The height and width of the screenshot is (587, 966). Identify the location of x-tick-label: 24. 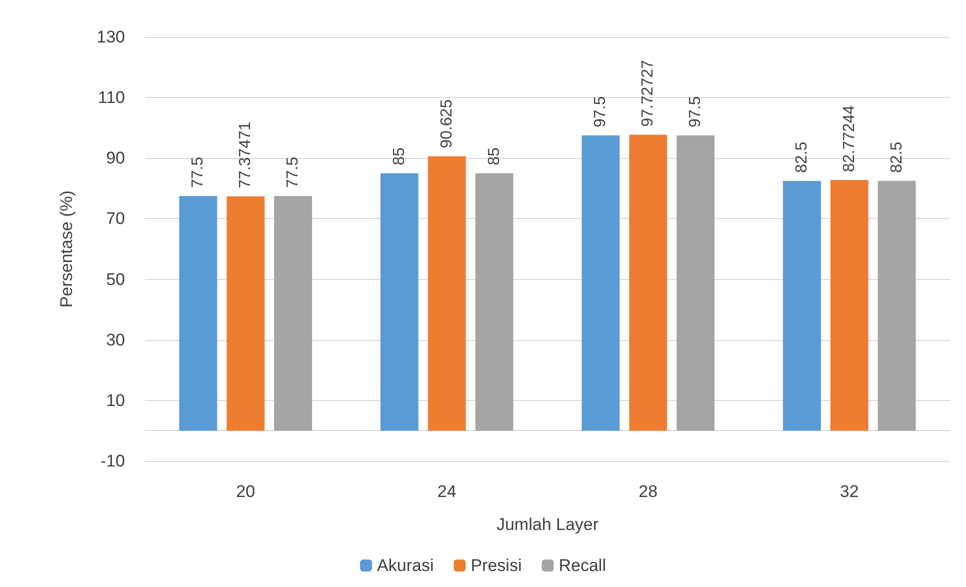
(446, 491).